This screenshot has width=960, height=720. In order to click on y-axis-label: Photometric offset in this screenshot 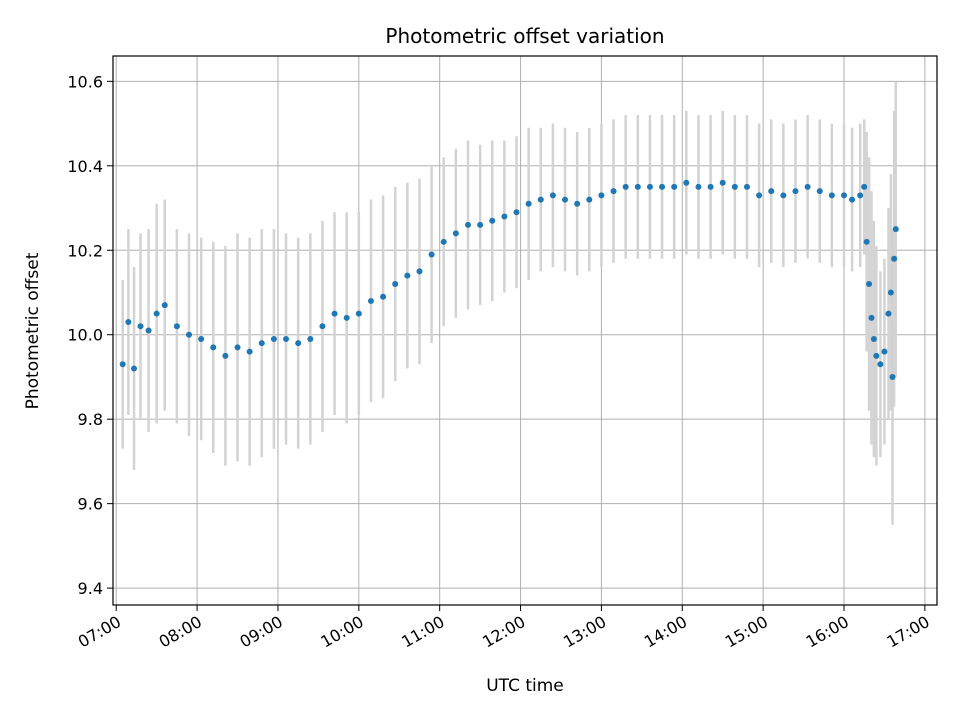, I will do `click(33, 330)`.